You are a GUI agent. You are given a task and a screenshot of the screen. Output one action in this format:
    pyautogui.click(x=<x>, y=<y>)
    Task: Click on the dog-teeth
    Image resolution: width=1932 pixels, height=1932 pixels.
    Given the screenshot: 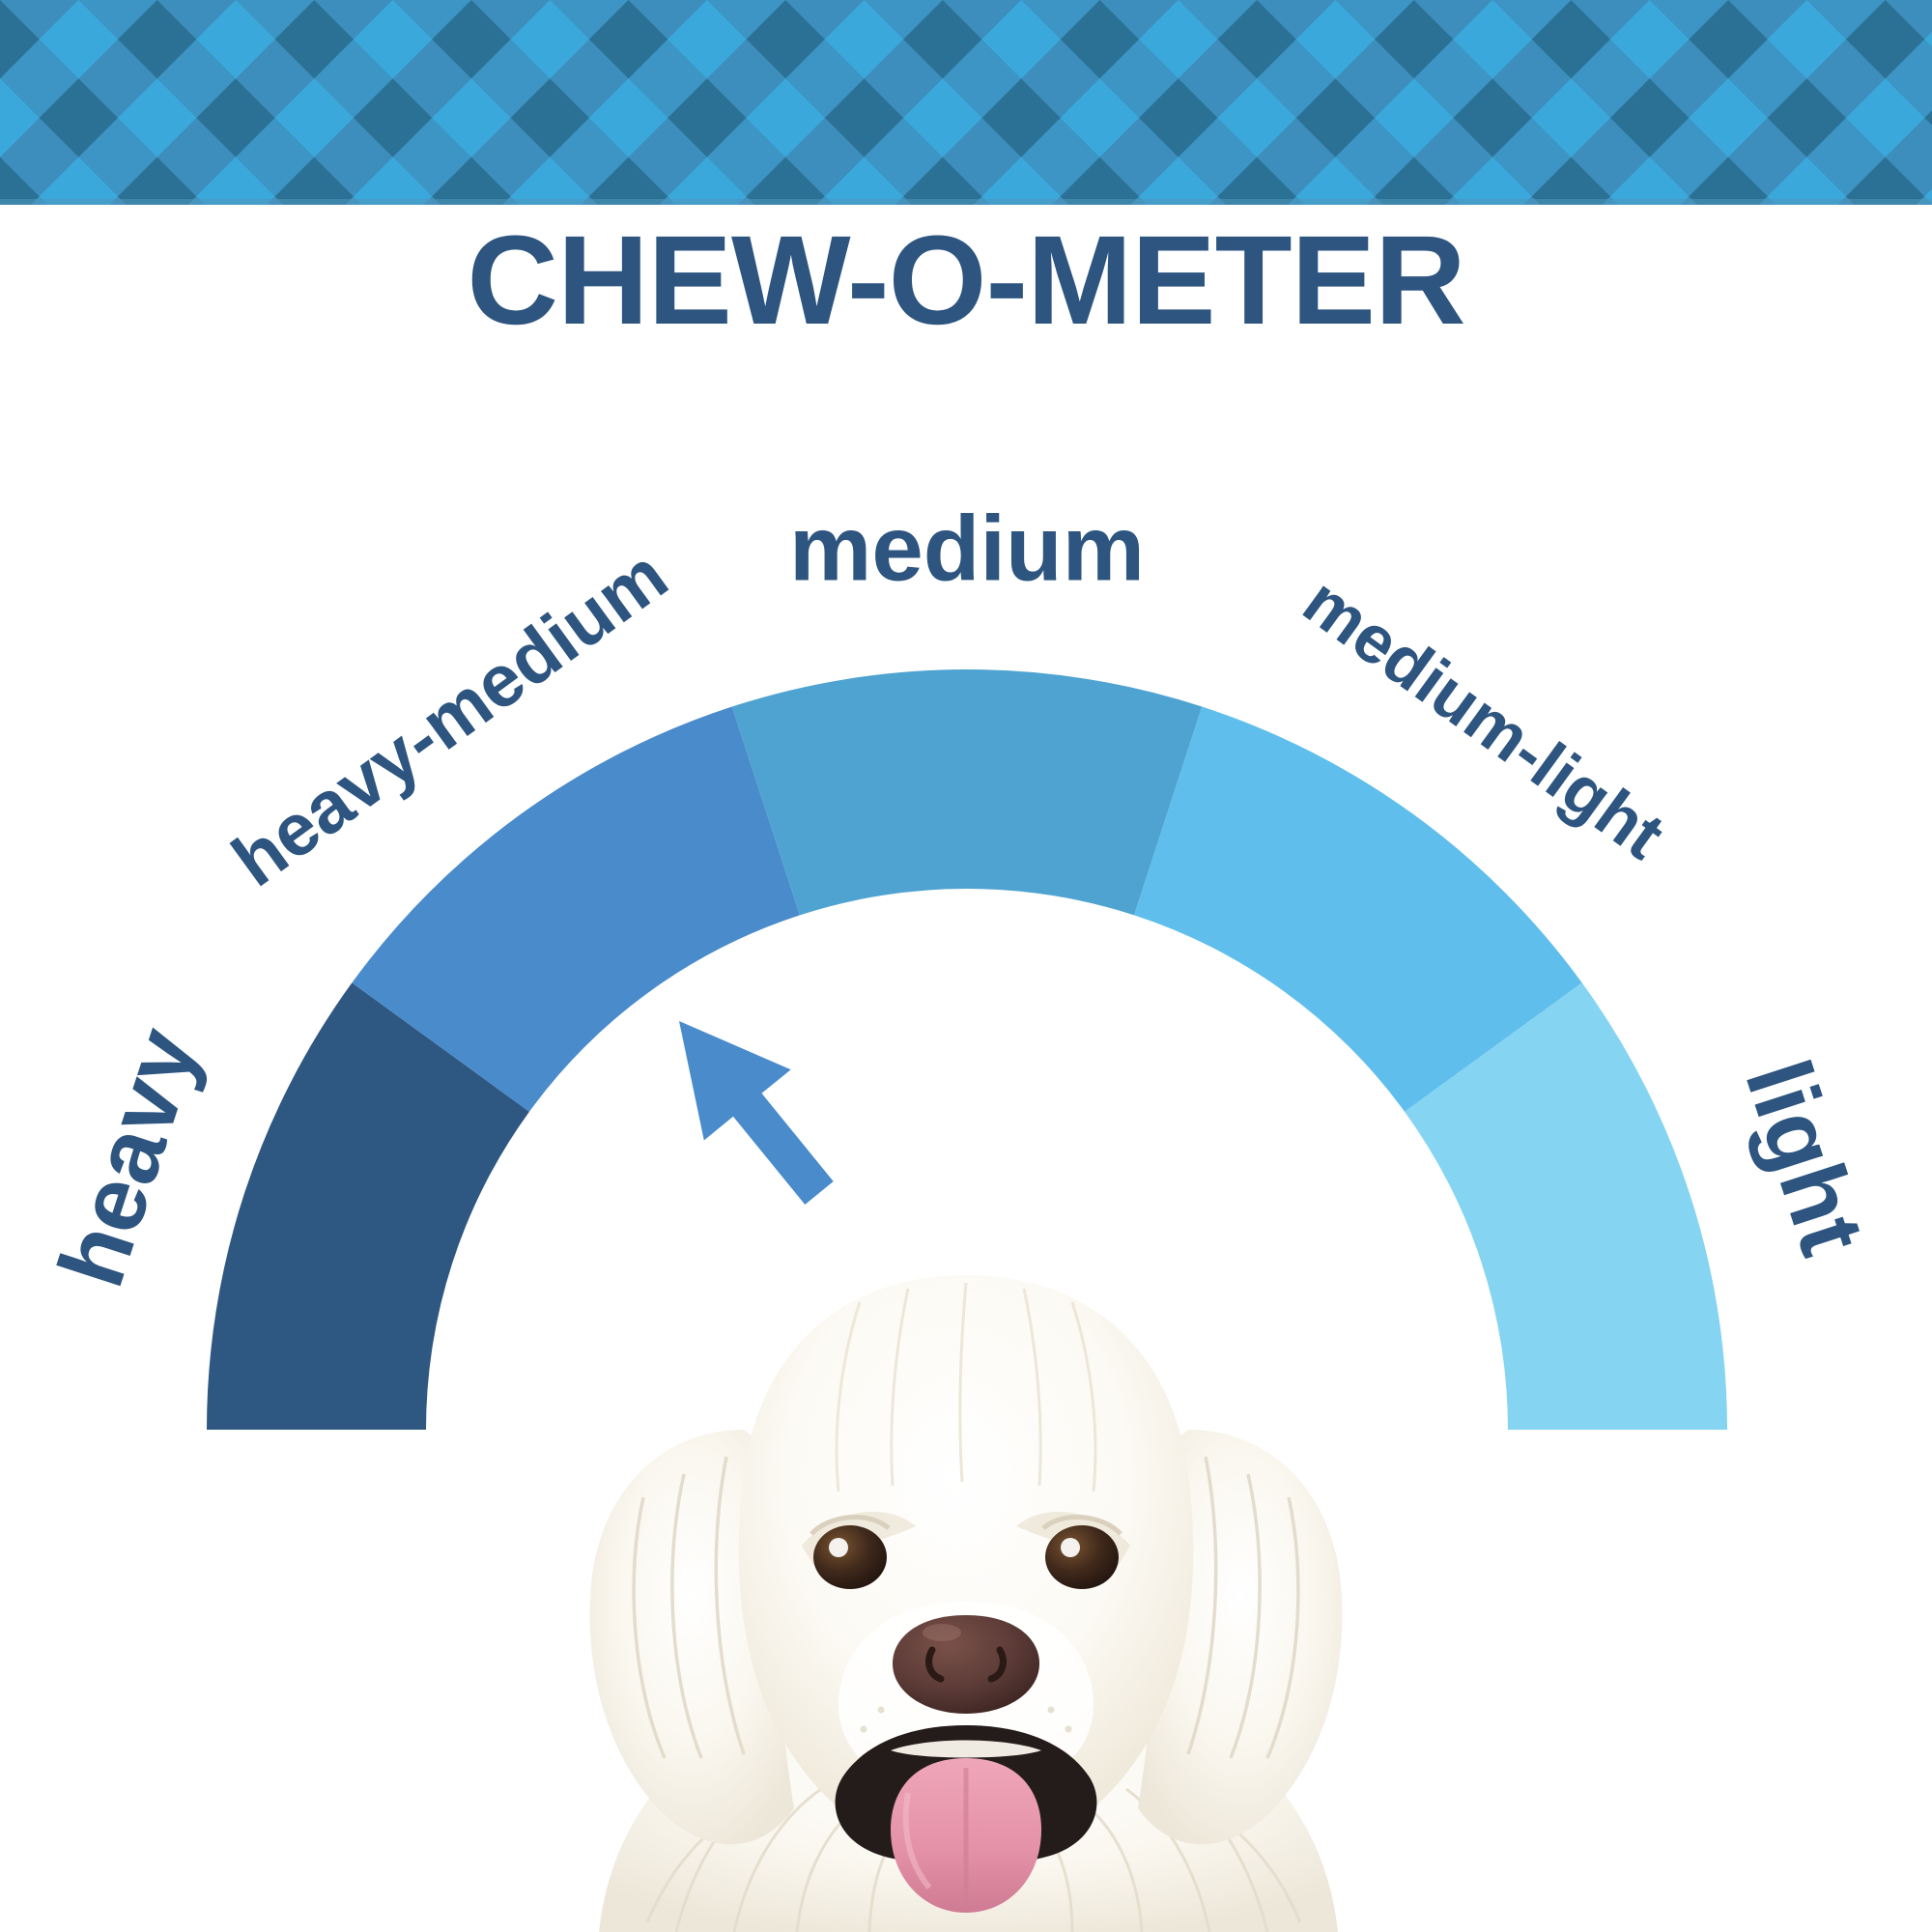 What is the action you would take?
    pyautogui.click(x=966, y=1749)
    